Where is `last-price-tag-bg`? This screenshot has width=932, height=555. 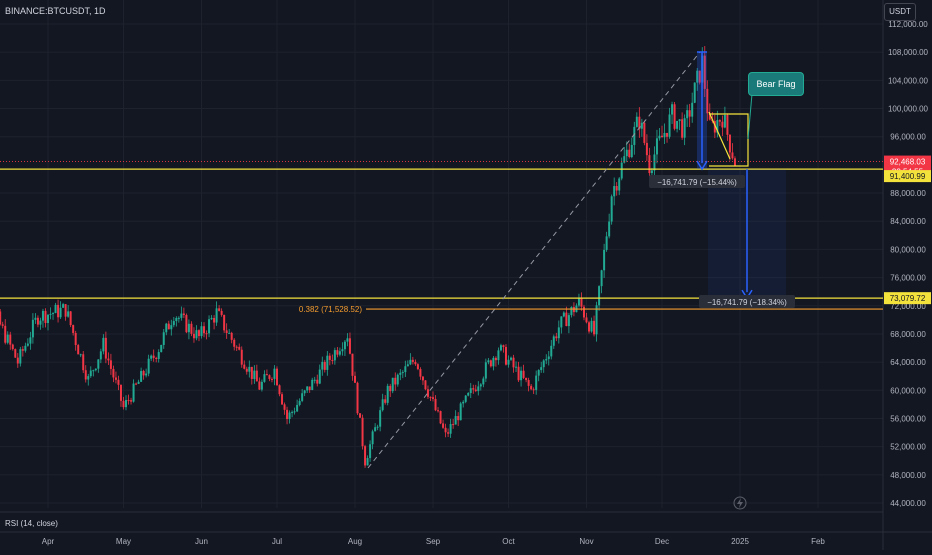
last-price-tag-bg is located at coordinates (907, 161).